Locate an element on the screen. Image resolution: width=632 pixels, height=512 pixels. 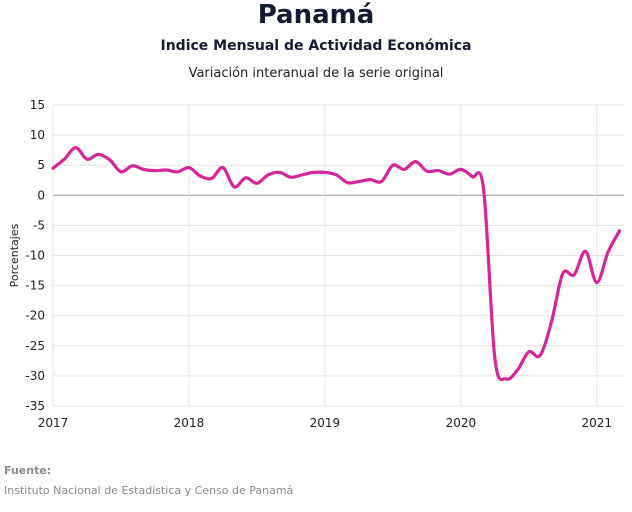
chart-subtitle: Indice Mensual de Actividad Económica is located at coordinates (316, 46).